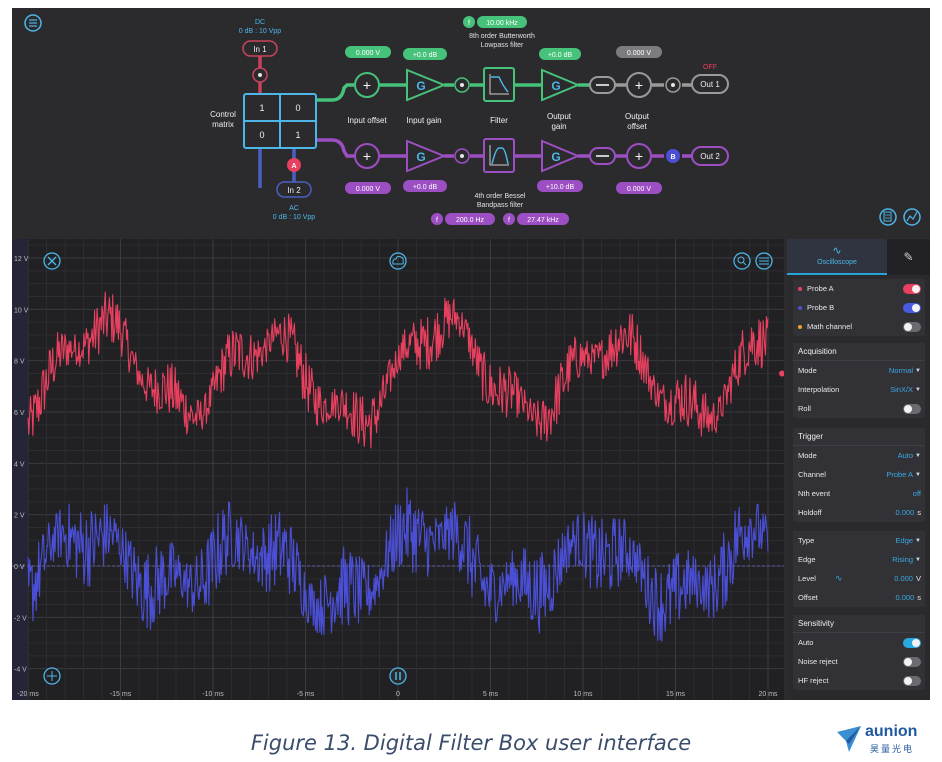 The height and width of the screenshot is (762, 942). I want to click on in1-button, so click(260, 48).